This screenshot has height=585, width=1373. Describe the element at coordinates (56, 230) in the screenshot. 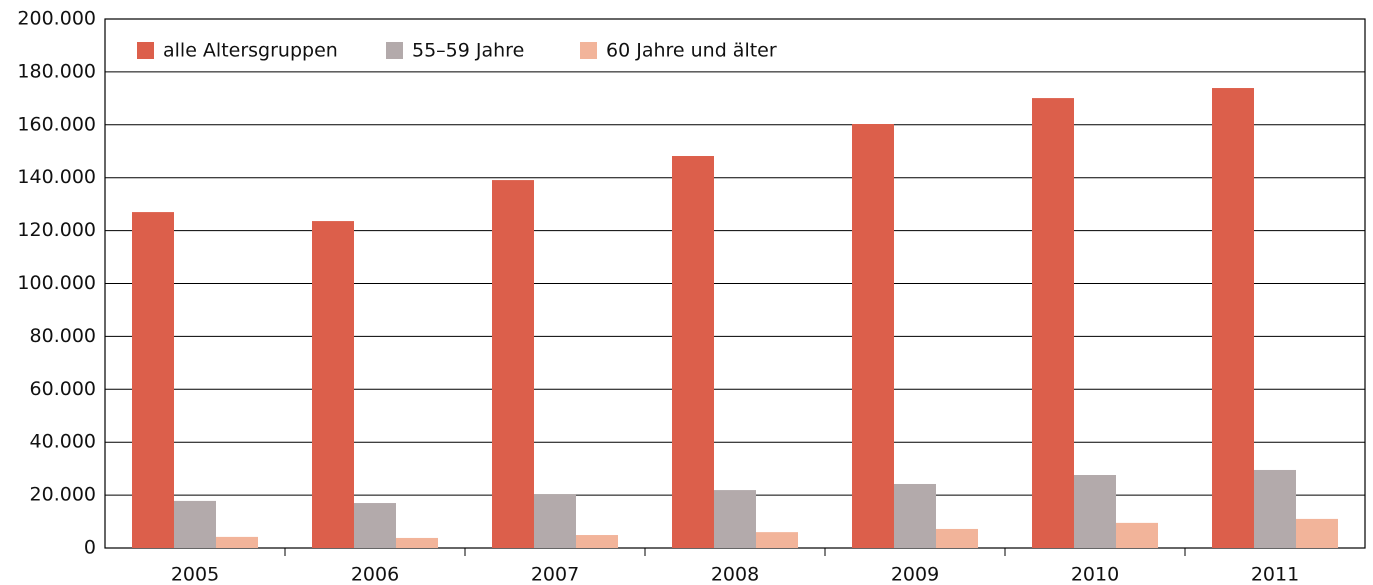

I see `y-tick-label: 120.000` at that location.